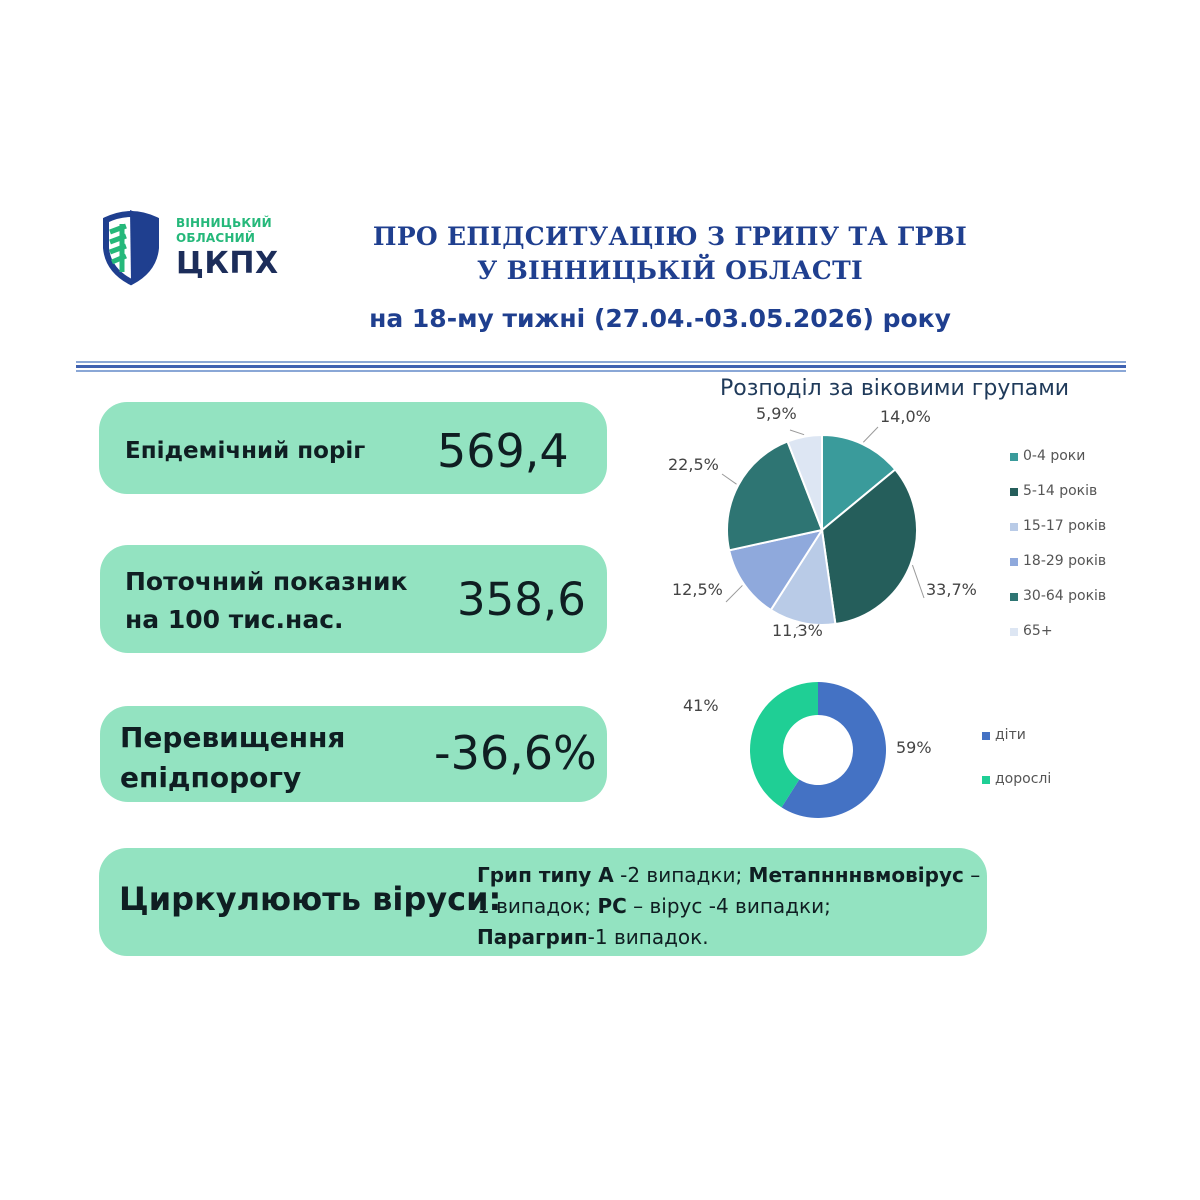 Image resolution: width=1200 pixels, height=1200 pixels. I want to click on shield-logo-icon, so click(131, 248).